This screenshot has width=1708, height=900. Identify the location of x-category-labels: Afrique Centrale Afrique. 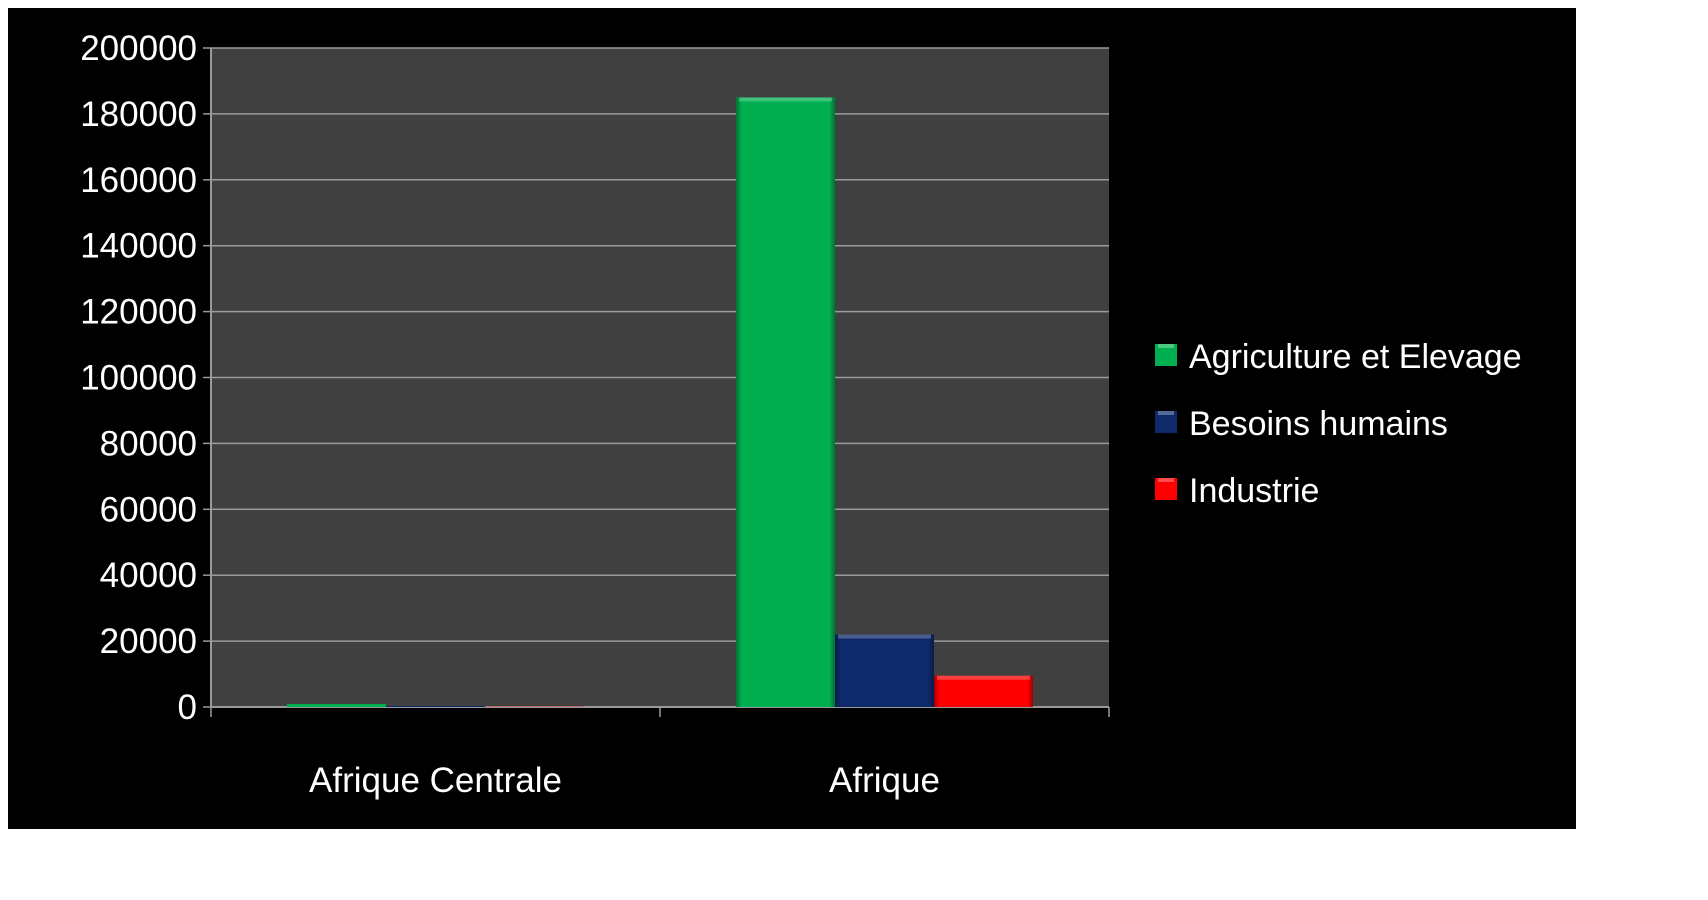
(624, 780).